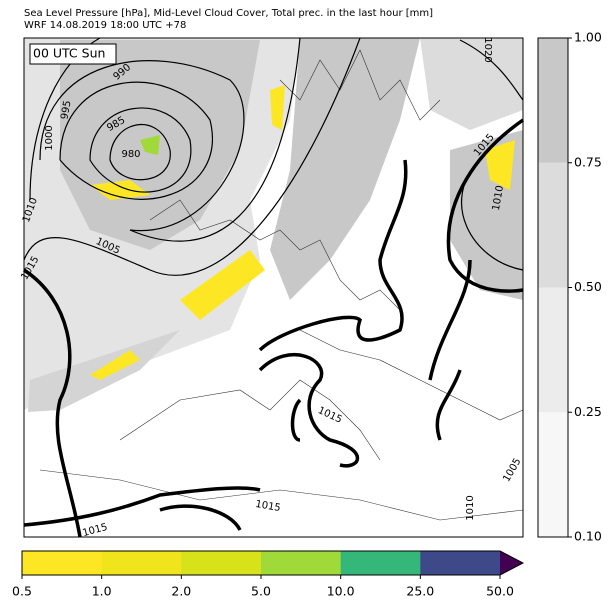  I want to click on colorbar-extend, so click(511, 563).